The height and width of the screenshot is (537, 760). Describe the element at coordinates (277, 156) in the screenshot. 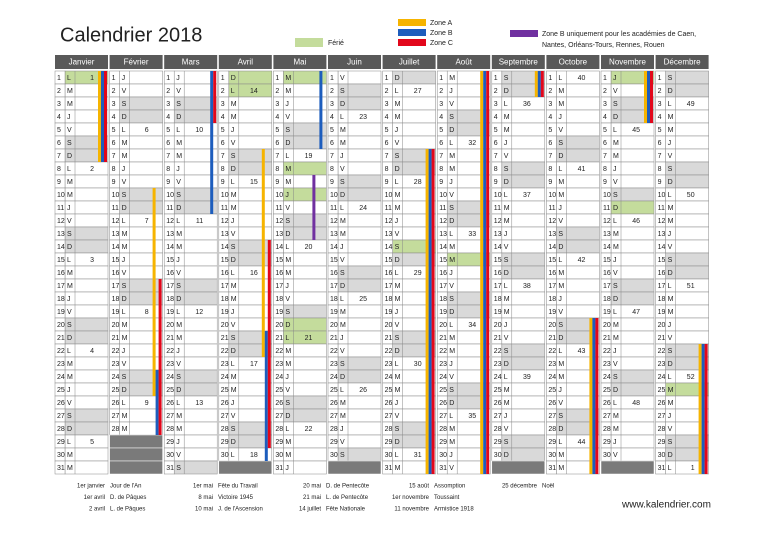

I see `day-number: 7` at that location.